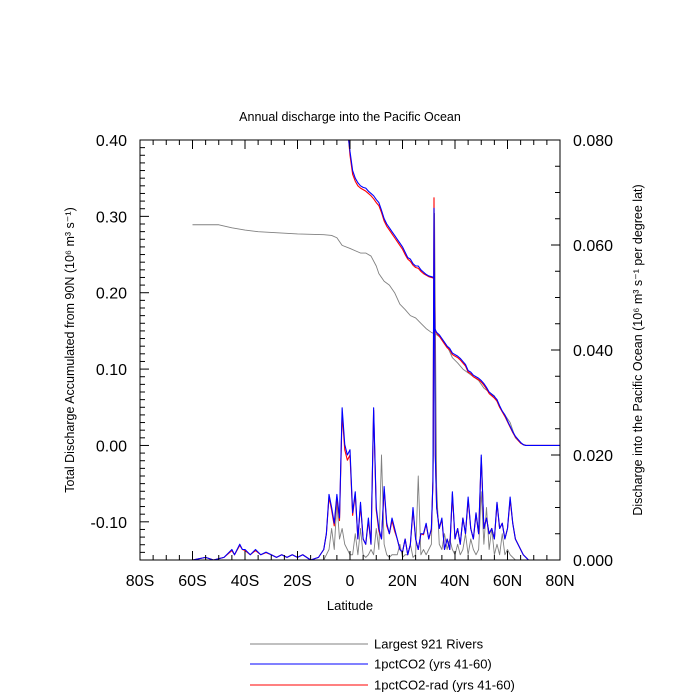 The height and width of the screenshot is (700, 700). I want to click on x-tick-label: 20N, so click(402, 581).